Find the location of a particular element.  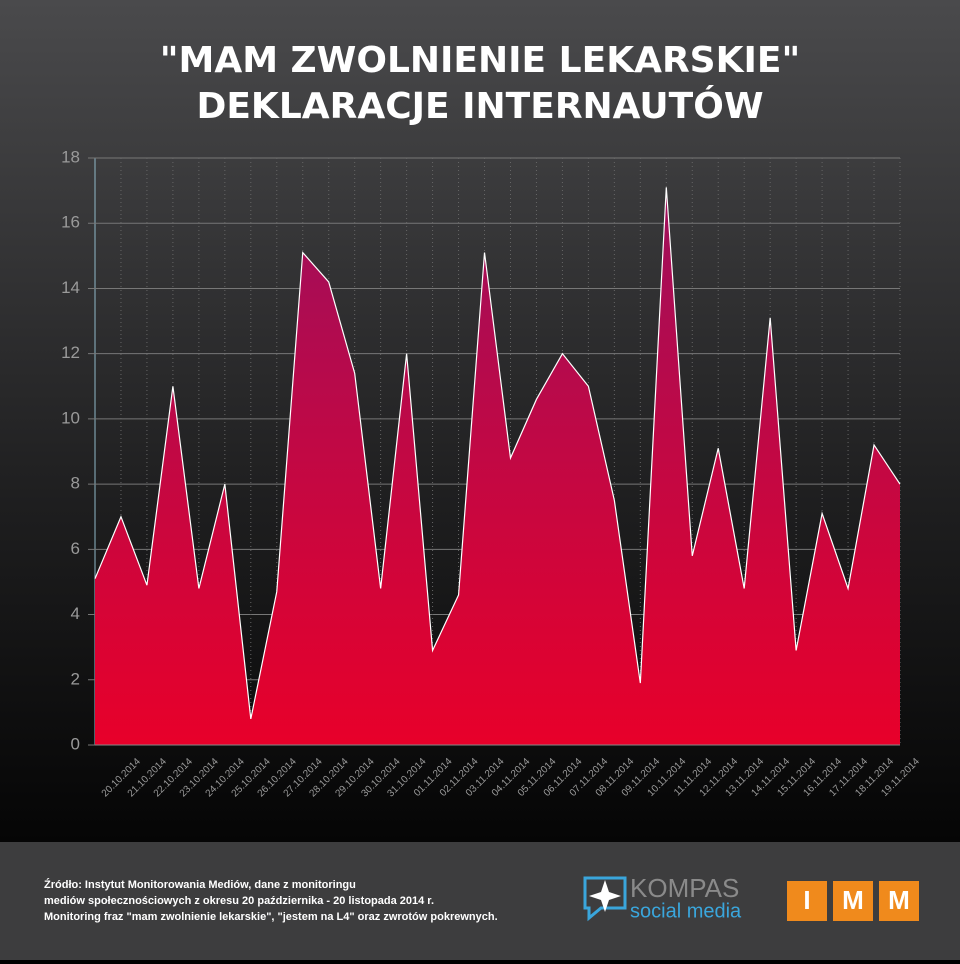

kompas-logo: KOMPAS social media is located at coordinates (662, 897).